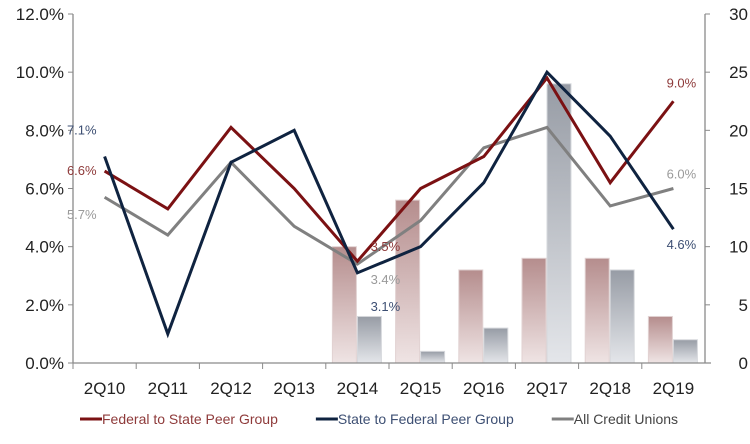 The image size is (750, 444). Describe the element at coordinates (44, 130) in the screenshot. I see `left-tick-label: 8.0%` at that location.